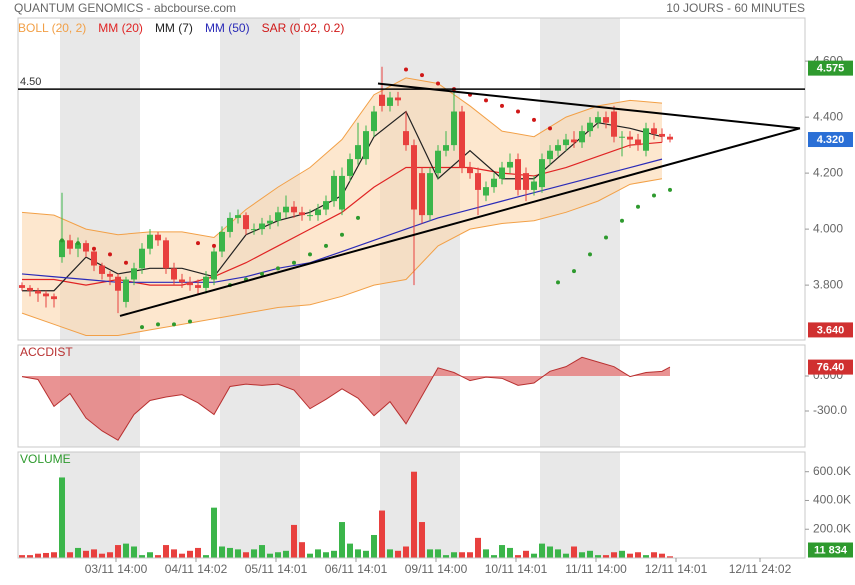 The width and height of the screenshot is (855, 585). I want to click on legend-entry: BOLL (20, 2), so click(52, 28).